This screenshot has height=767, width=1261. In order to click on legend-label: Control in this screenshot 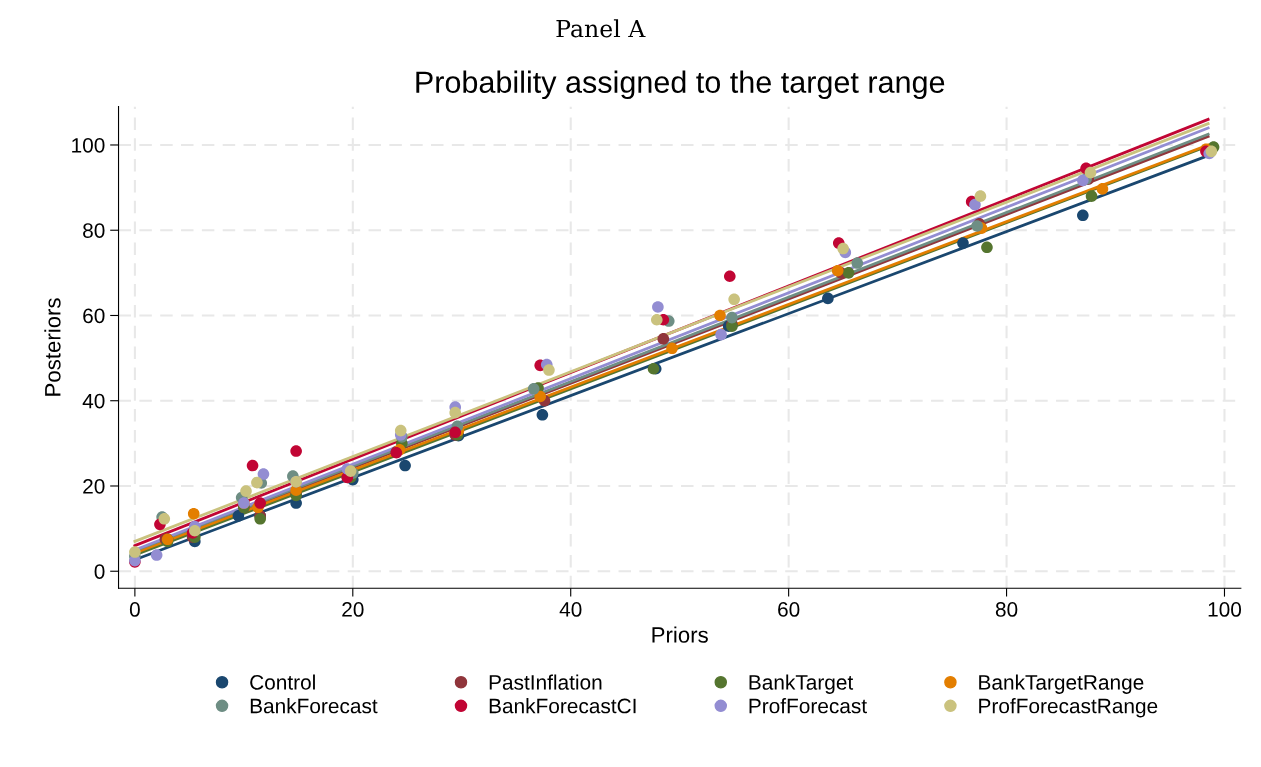, I will do `click(282, 682)`.